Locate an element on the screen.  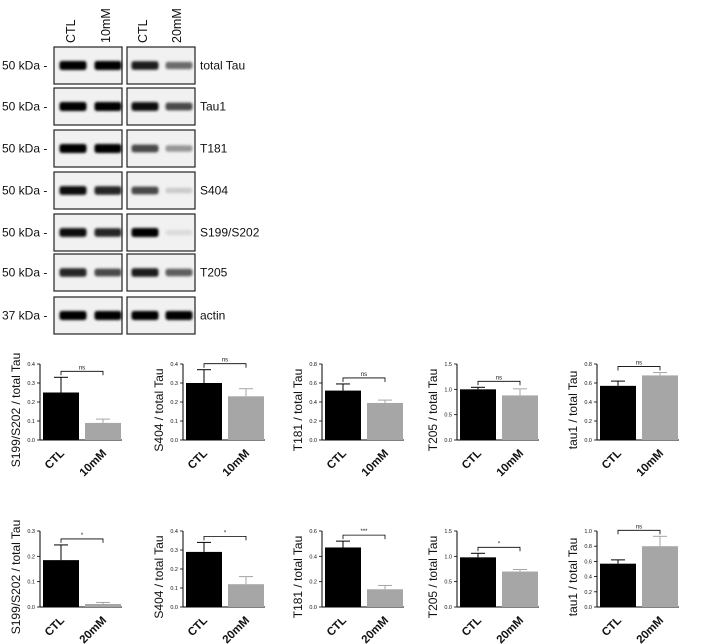
bar-chart-1: S404 / total Tau 0.0 0.1 0.2 0.3 0.4 CTL 10mM ns is located at coordinates (208, 418).